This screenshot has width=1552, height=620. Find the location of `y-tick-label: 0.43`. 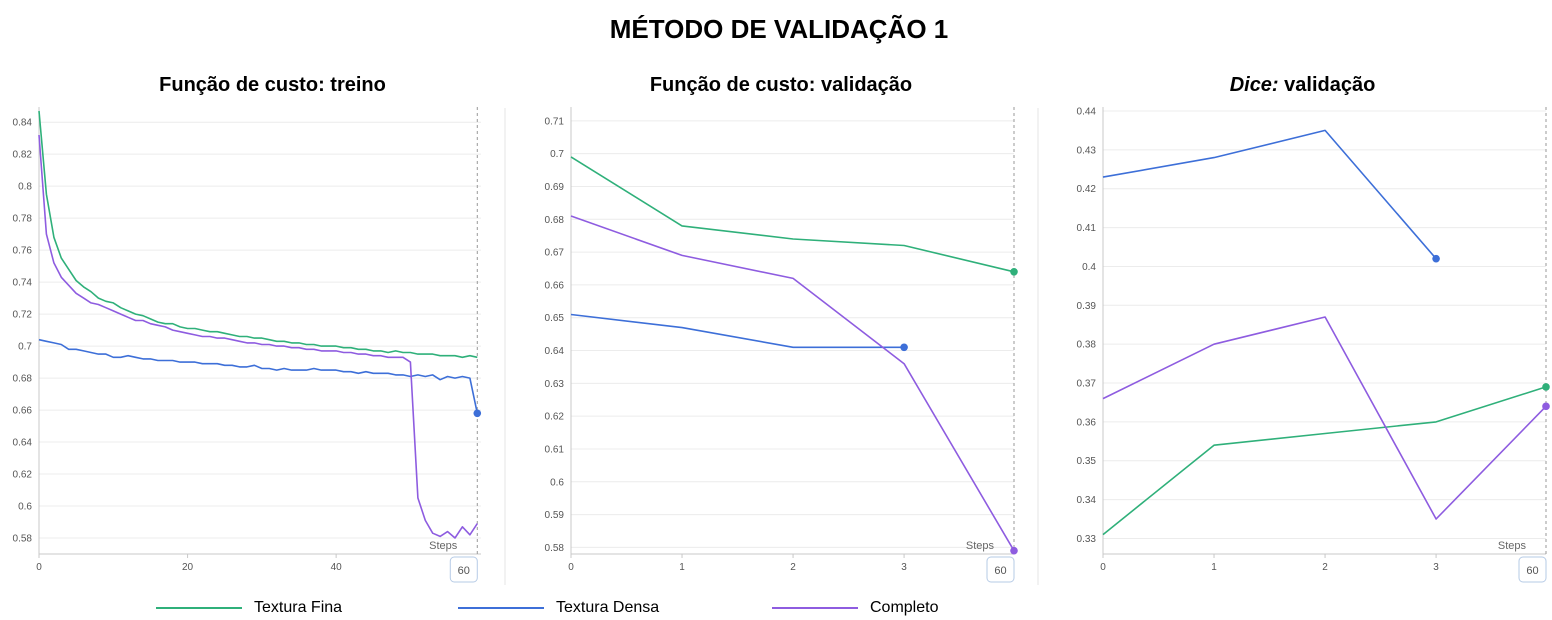

y-tick-label: 0.43 is located at coordinates (1087, 150).